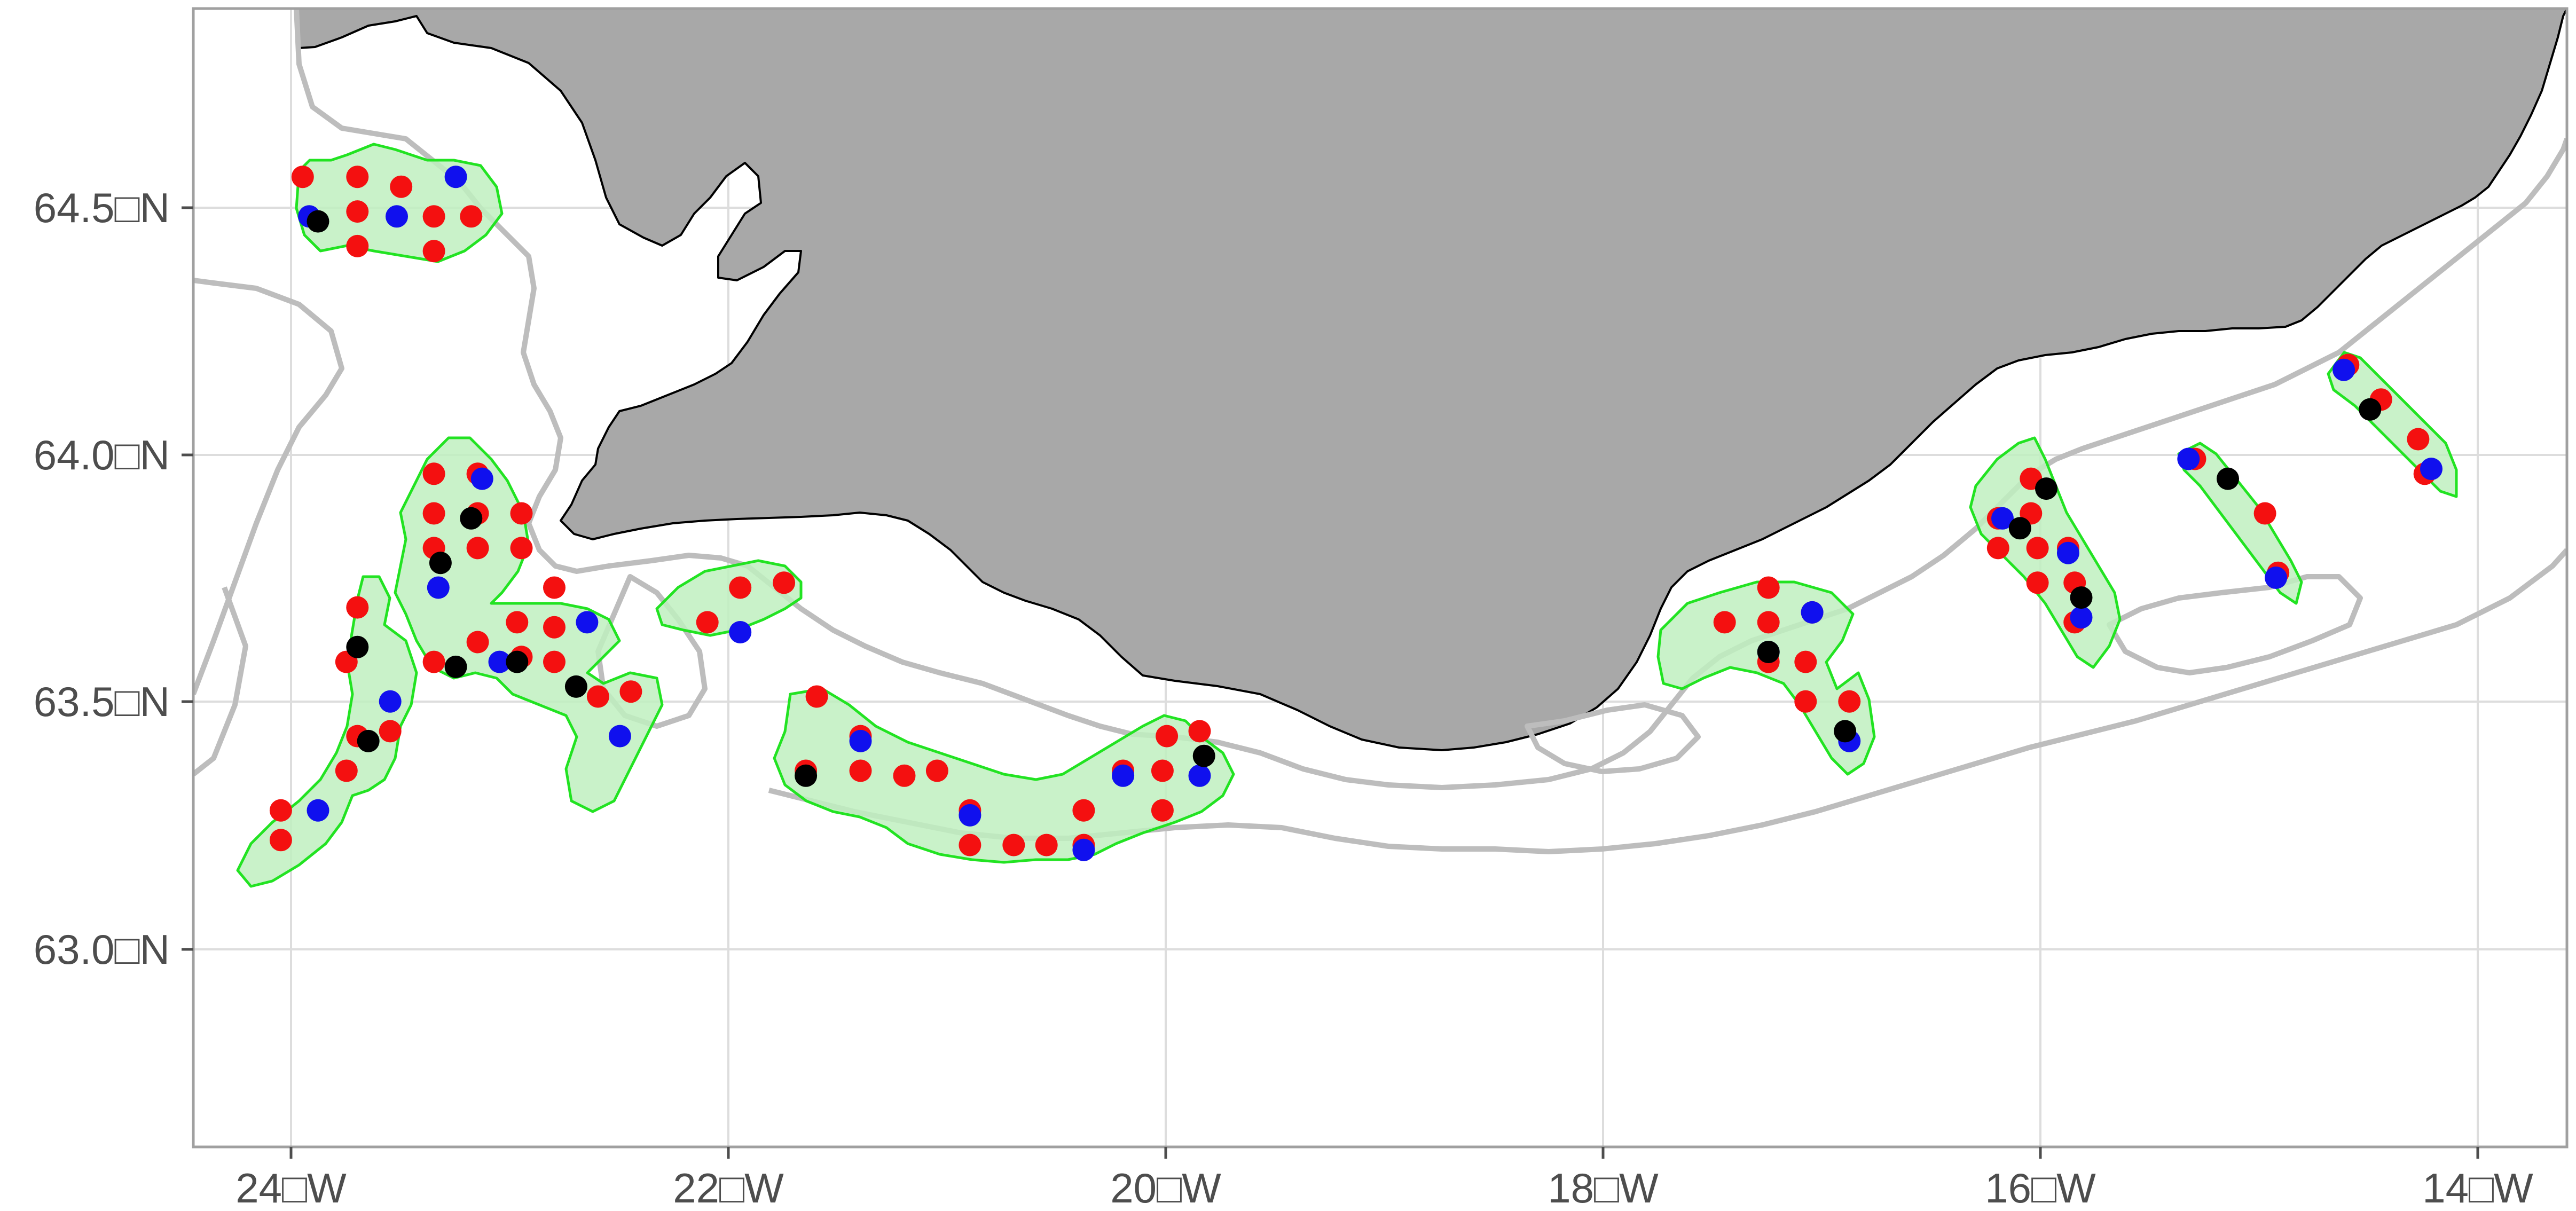 The width and height of the screenshot is (2576, 1211). What do you see at coordinates (1004, 775) in the screenshot?
I see `survey-area-south-central` at bounding box center [1004, 775].